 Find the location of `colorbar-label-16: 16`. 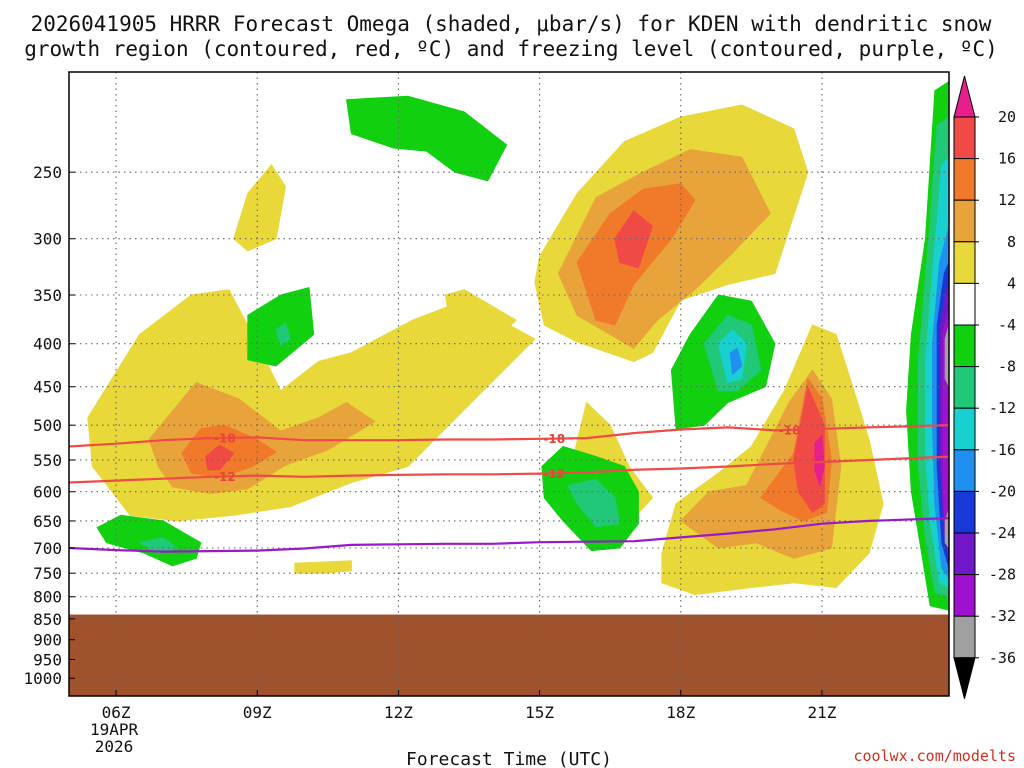

colorbar-label-16: 16 is located at coordinates (1007, 159).